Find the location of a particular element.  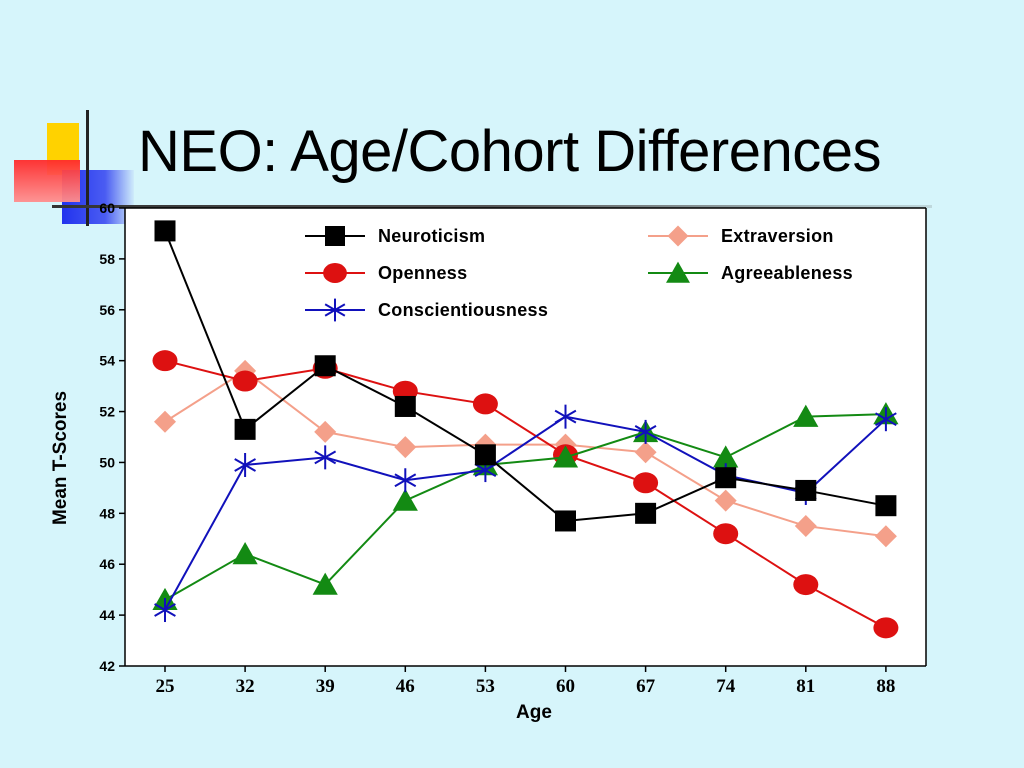

y-tick-label: 58 is located at coordinates (107, 259).